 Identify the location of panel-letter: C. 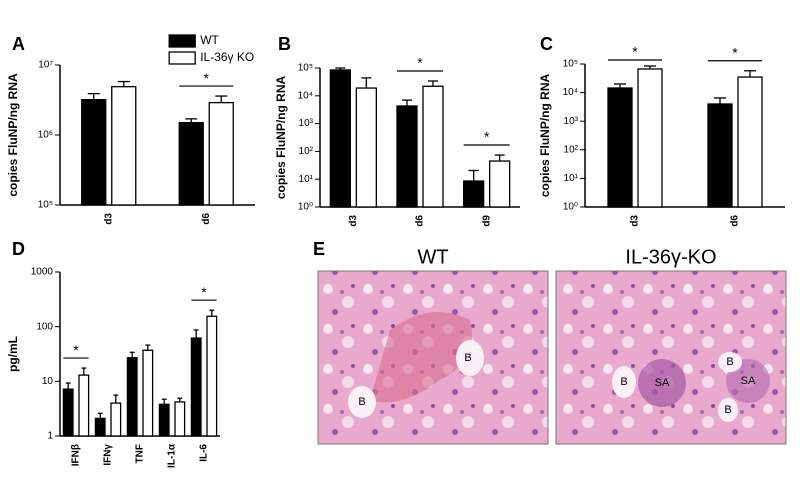
(546, 44).